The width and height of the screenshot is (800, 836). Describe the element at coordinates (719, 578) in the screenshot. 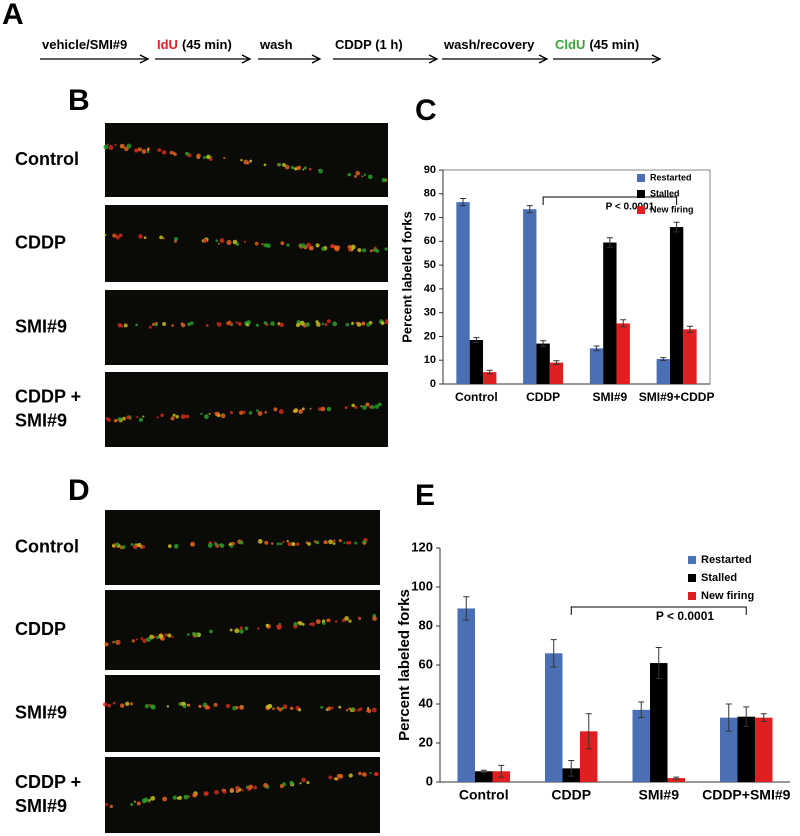

I see `legend-label: Stalled` at that location.